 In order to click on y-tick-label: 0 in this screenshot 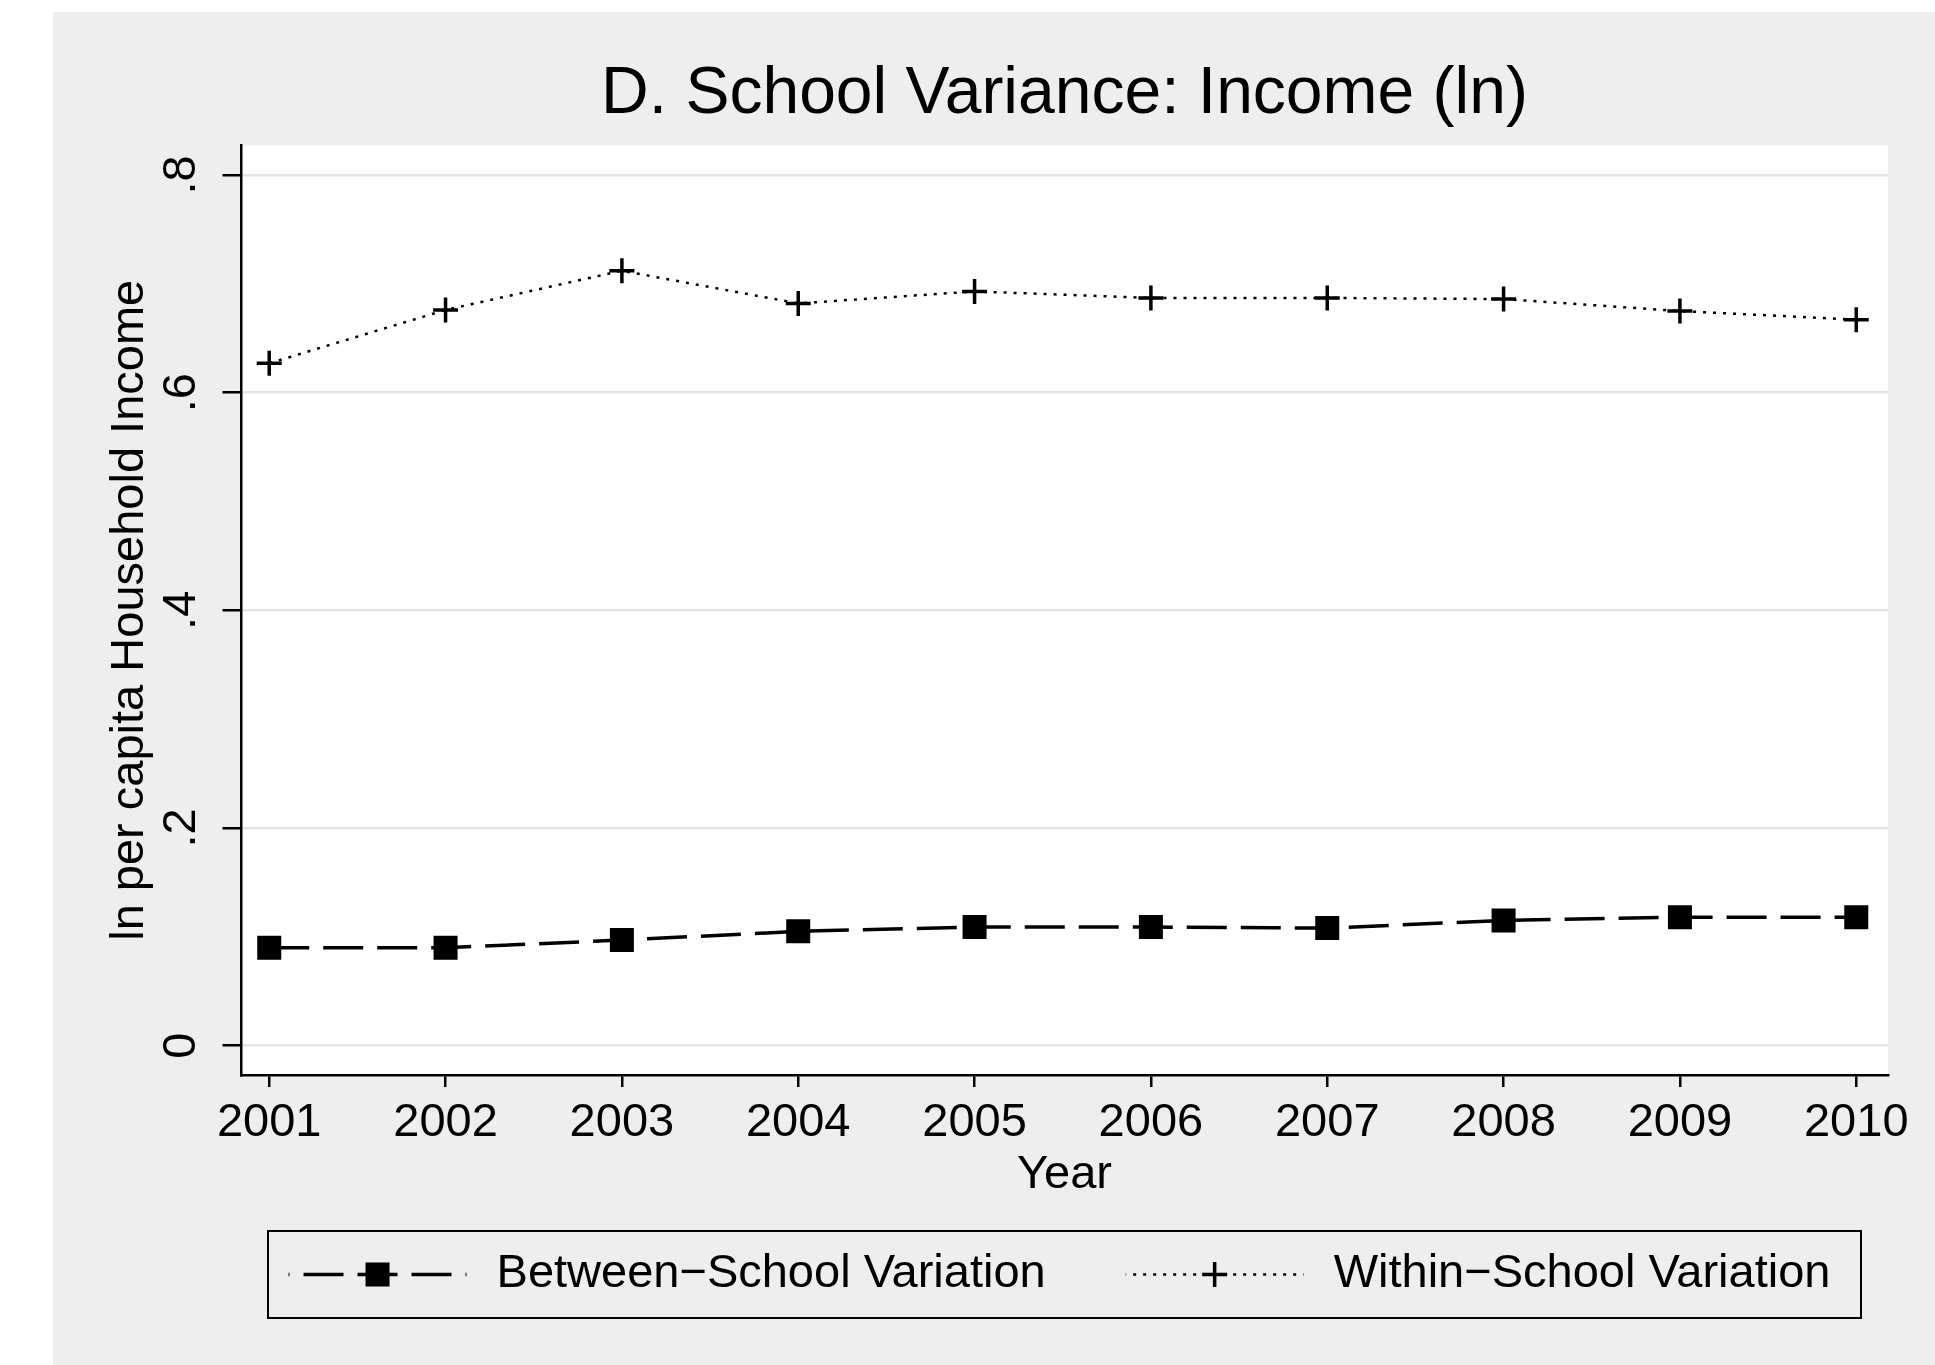, I will do `click(179, 1045)`.